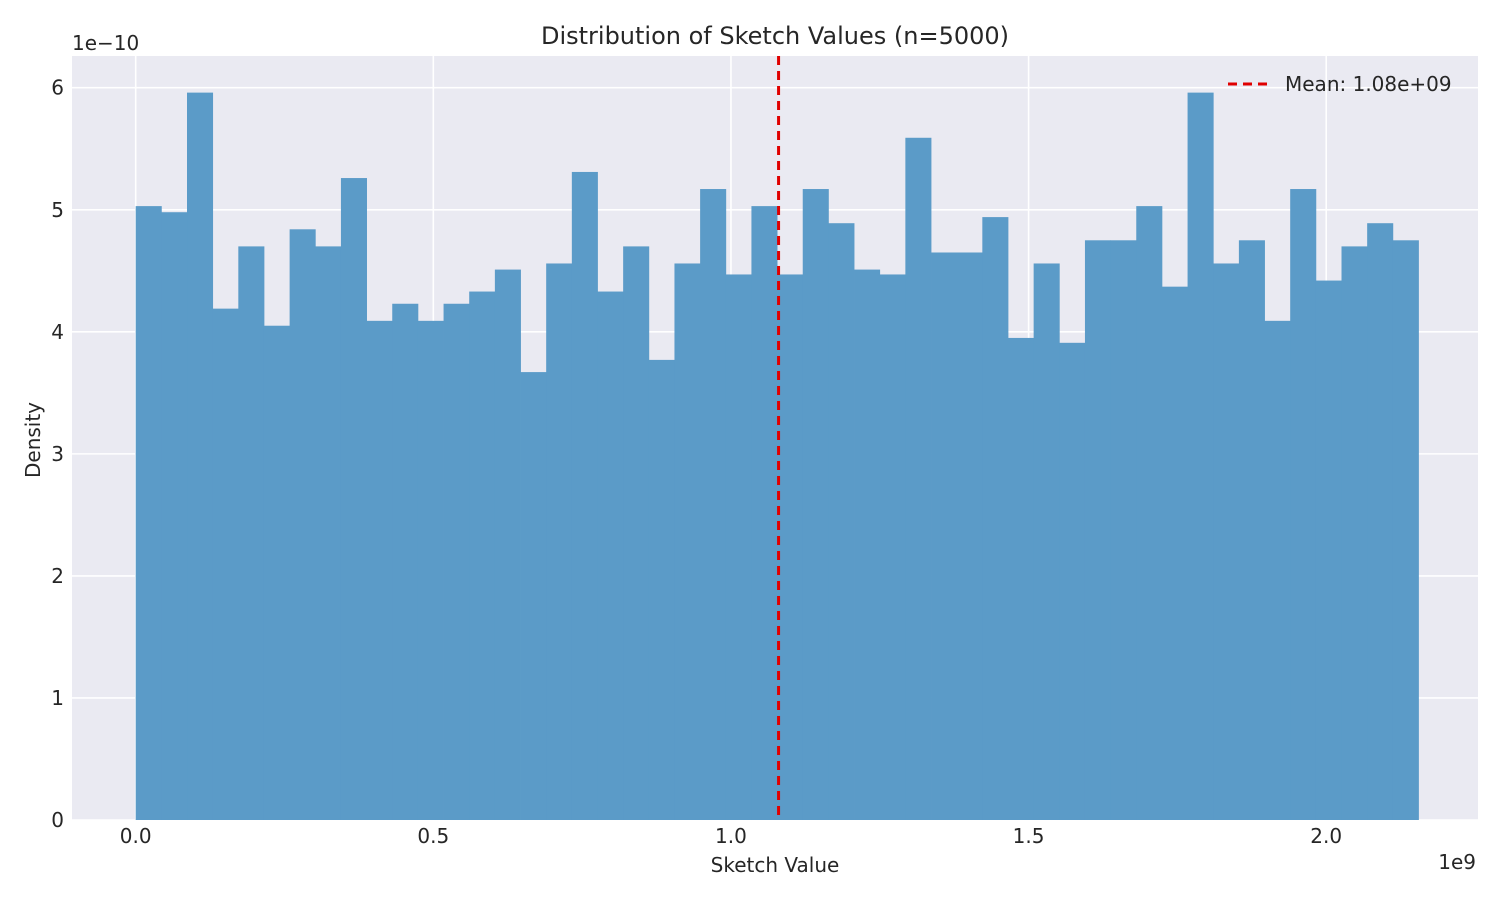 This screenshot has height=904, width=1500. What do you see at coordinates (57, 332) in the screenshot?
I see `y-tick-label-4: 4` at bounding box center [57, 332].